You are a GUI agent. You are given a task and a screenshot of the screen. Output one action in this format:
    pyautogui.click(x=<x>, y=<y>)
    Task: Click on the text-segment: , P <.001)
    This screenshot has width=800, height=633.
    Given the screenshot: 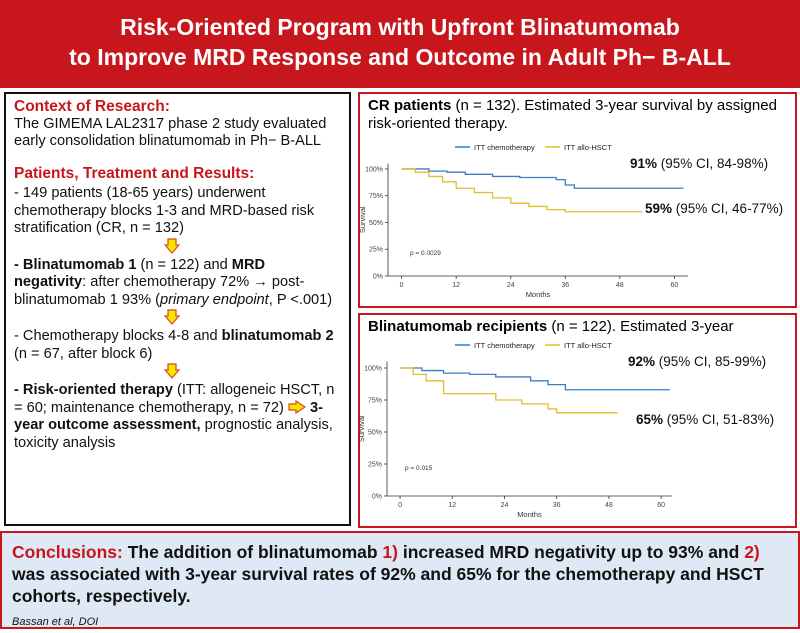 What is the action you would take?
    pyautogui.click(x=300, y=299)
    